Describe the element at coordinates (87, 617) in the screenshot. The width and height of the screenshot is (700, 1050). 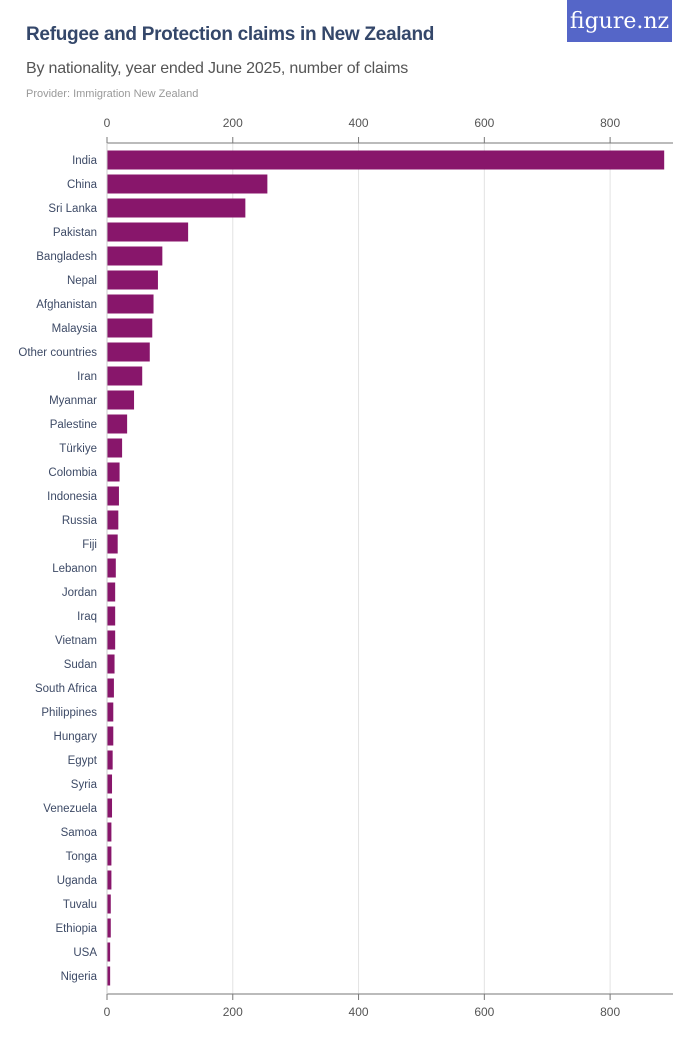
I see `category-label: Iraq` at that location.